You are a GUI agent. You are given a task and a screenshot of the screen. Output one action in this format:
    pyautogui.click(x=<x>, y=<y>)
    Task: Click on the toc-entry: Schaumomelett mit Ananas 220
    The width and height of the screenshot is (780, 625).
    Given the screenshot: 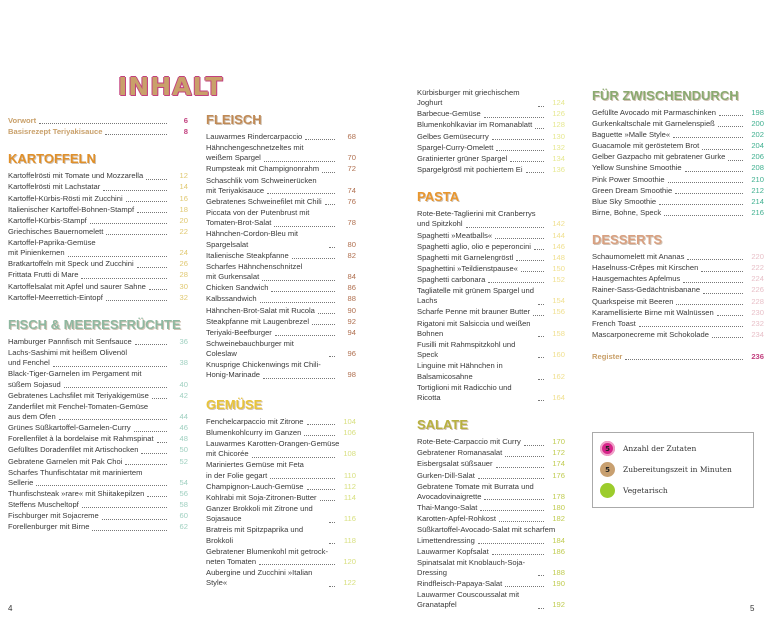 What is the action you would take?
    pyautogui.click(x=678, y=257)
    